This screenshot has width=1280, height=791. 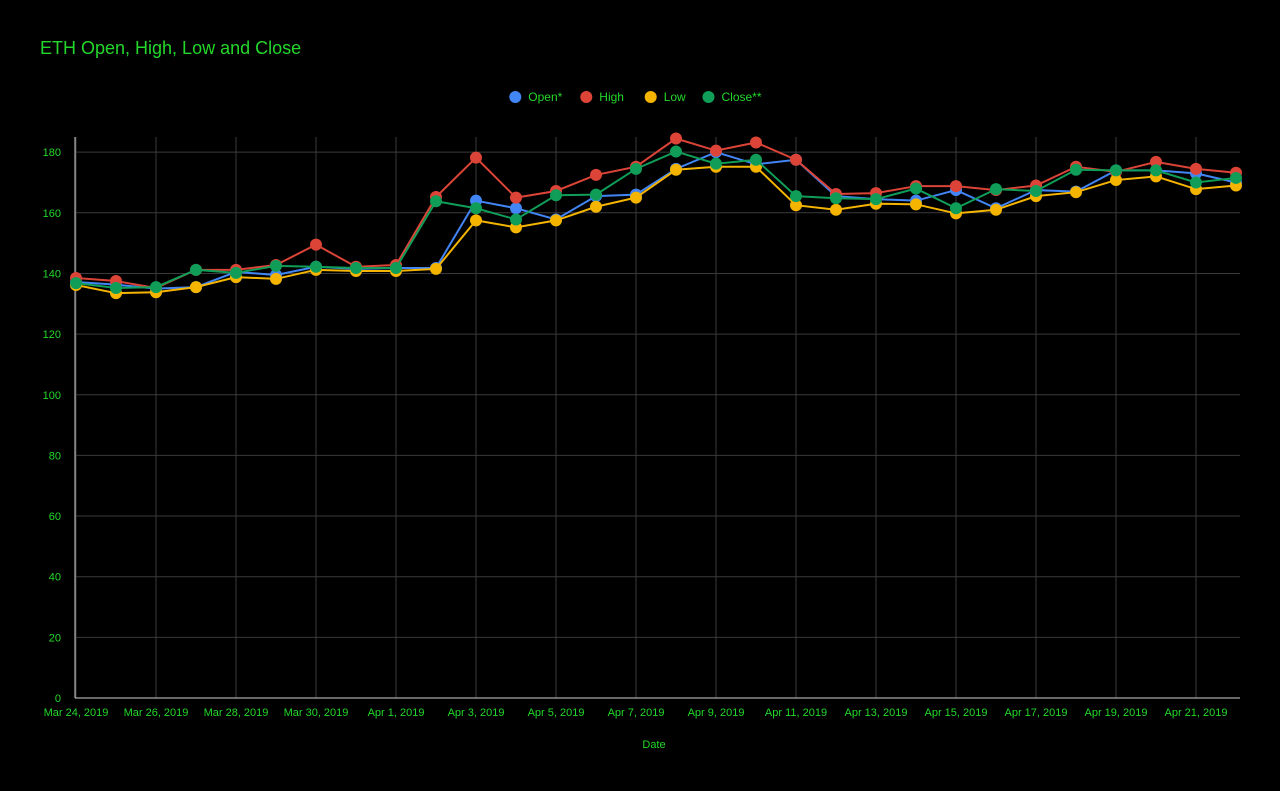 What do you see at coordinates (52, 214) in the screenshot?
I see `y-tick-label: 160` at bounding box center [52, 214].